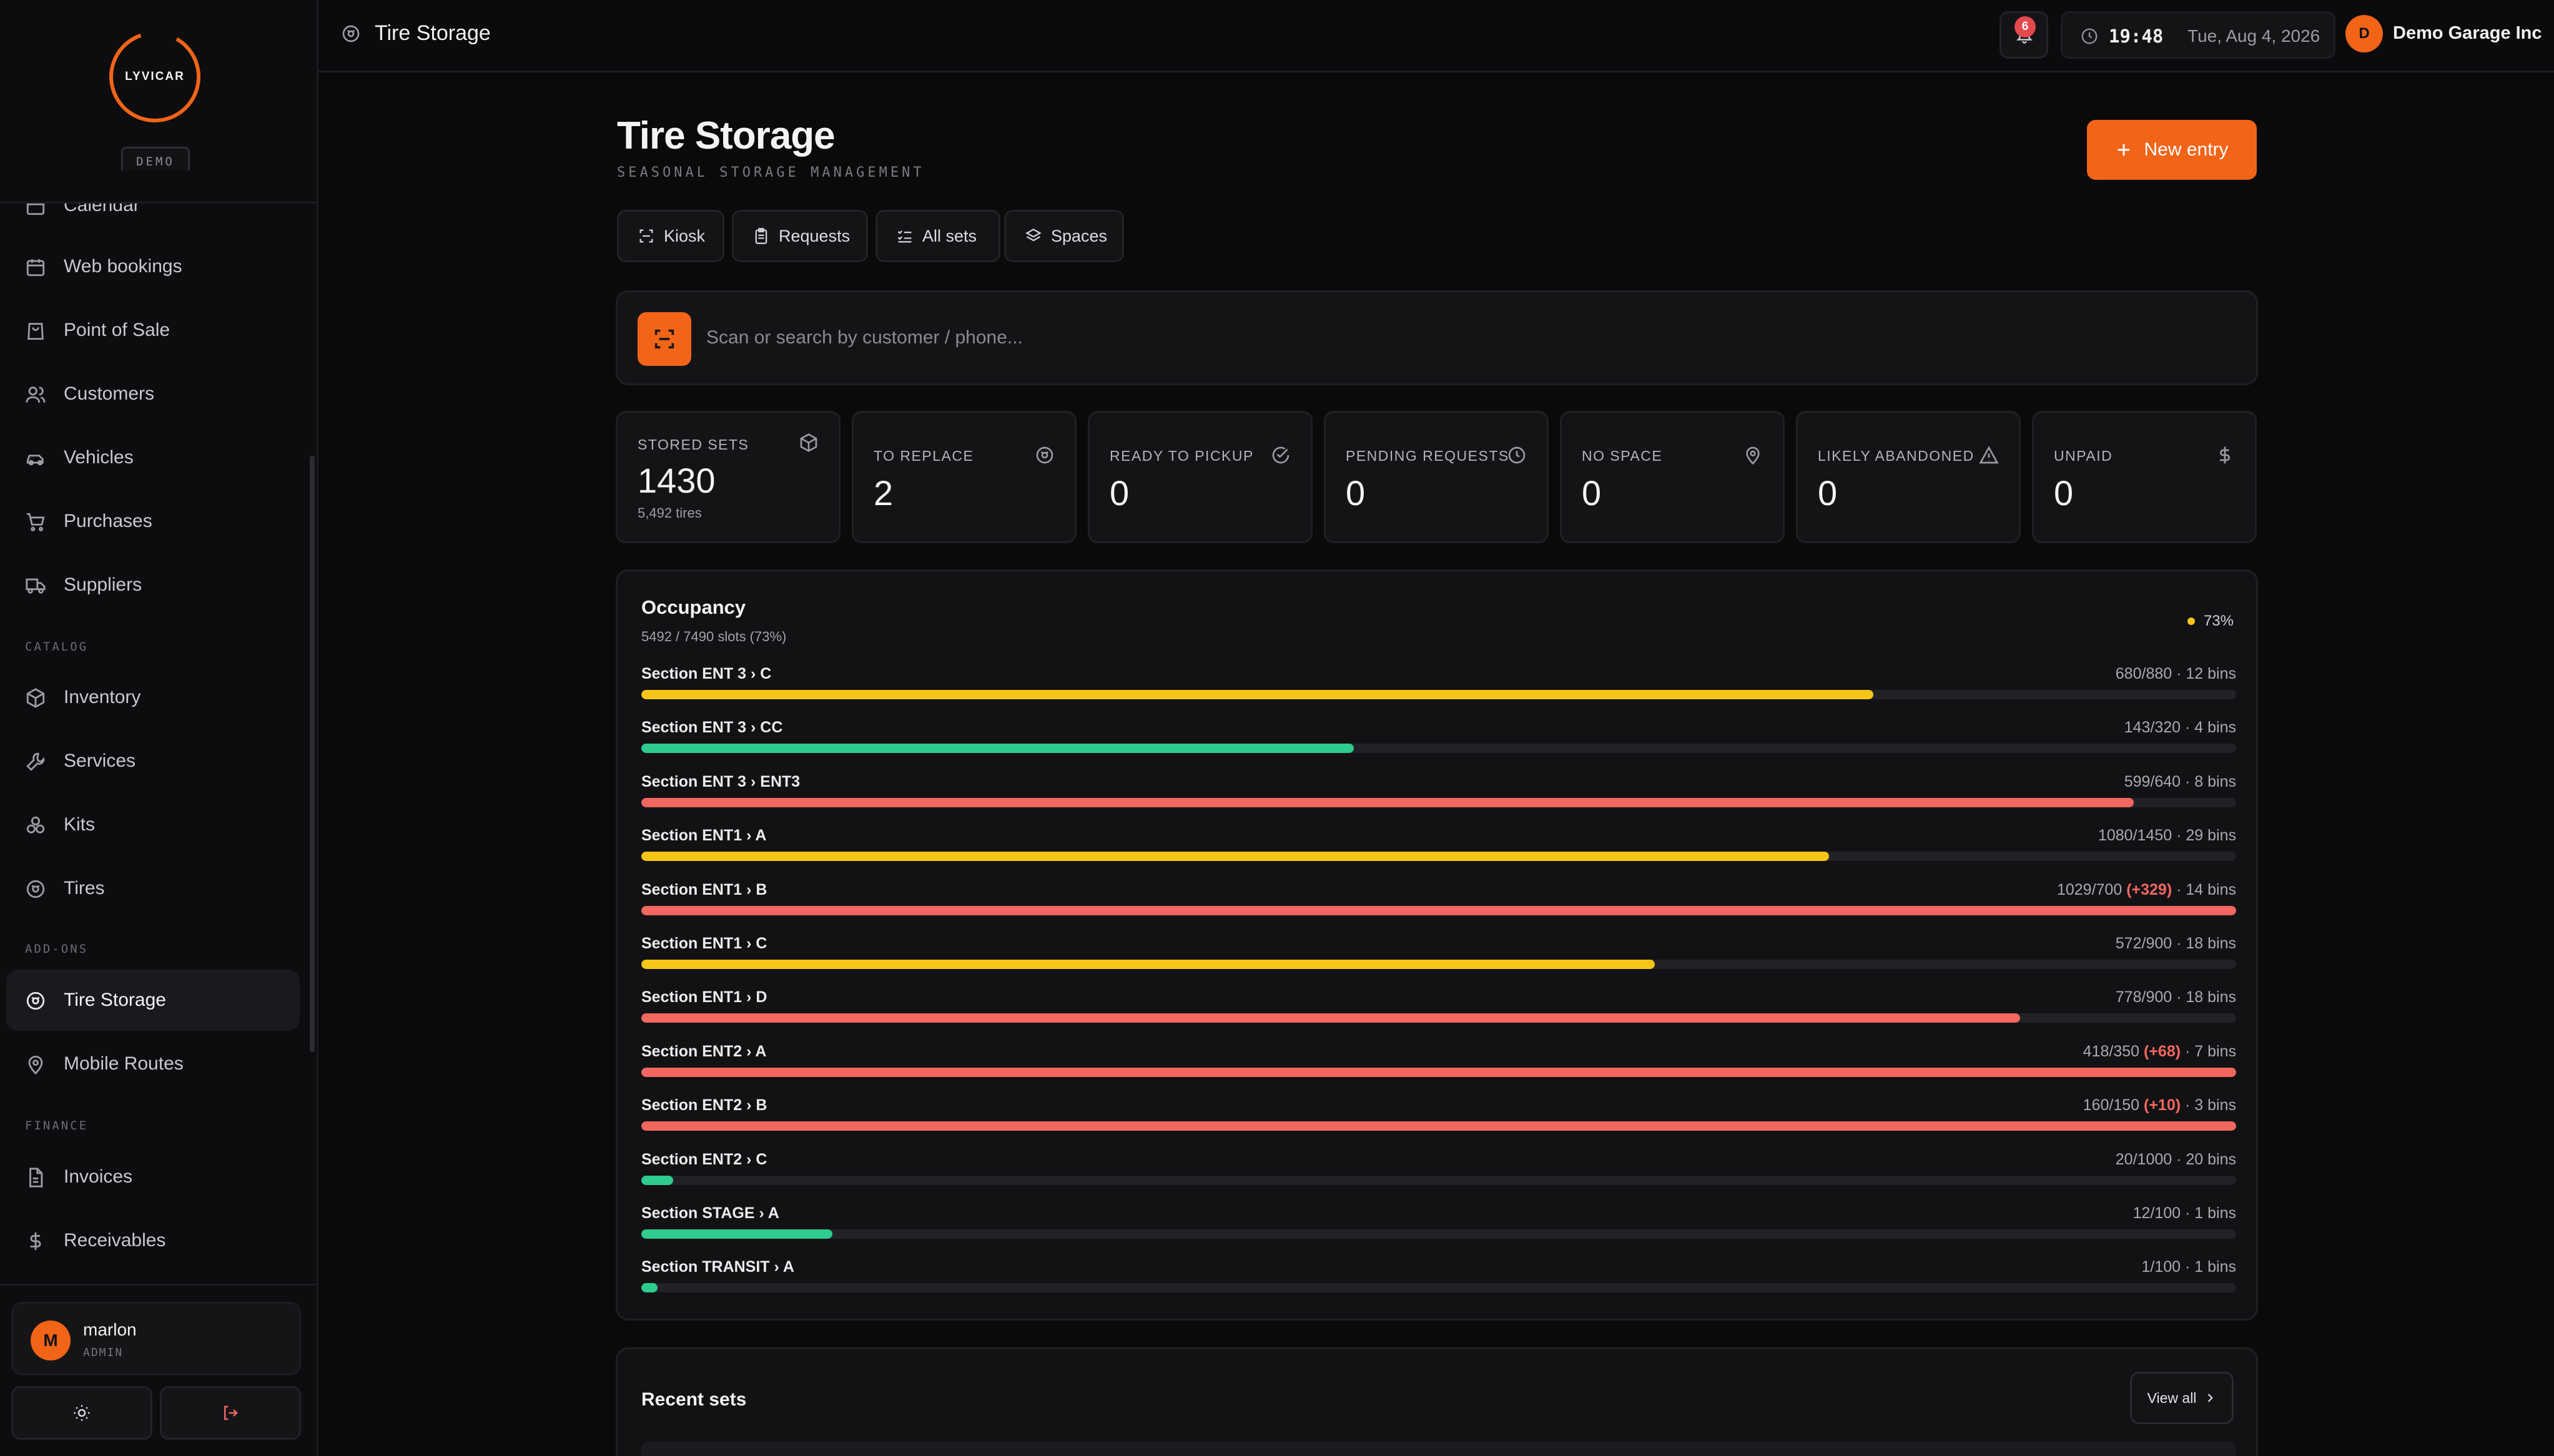  What do you see at coordinates (156, 1338) in the screenshot?
I see `user-card: M marlon ADMIN` at bounding box center [156, 1338].